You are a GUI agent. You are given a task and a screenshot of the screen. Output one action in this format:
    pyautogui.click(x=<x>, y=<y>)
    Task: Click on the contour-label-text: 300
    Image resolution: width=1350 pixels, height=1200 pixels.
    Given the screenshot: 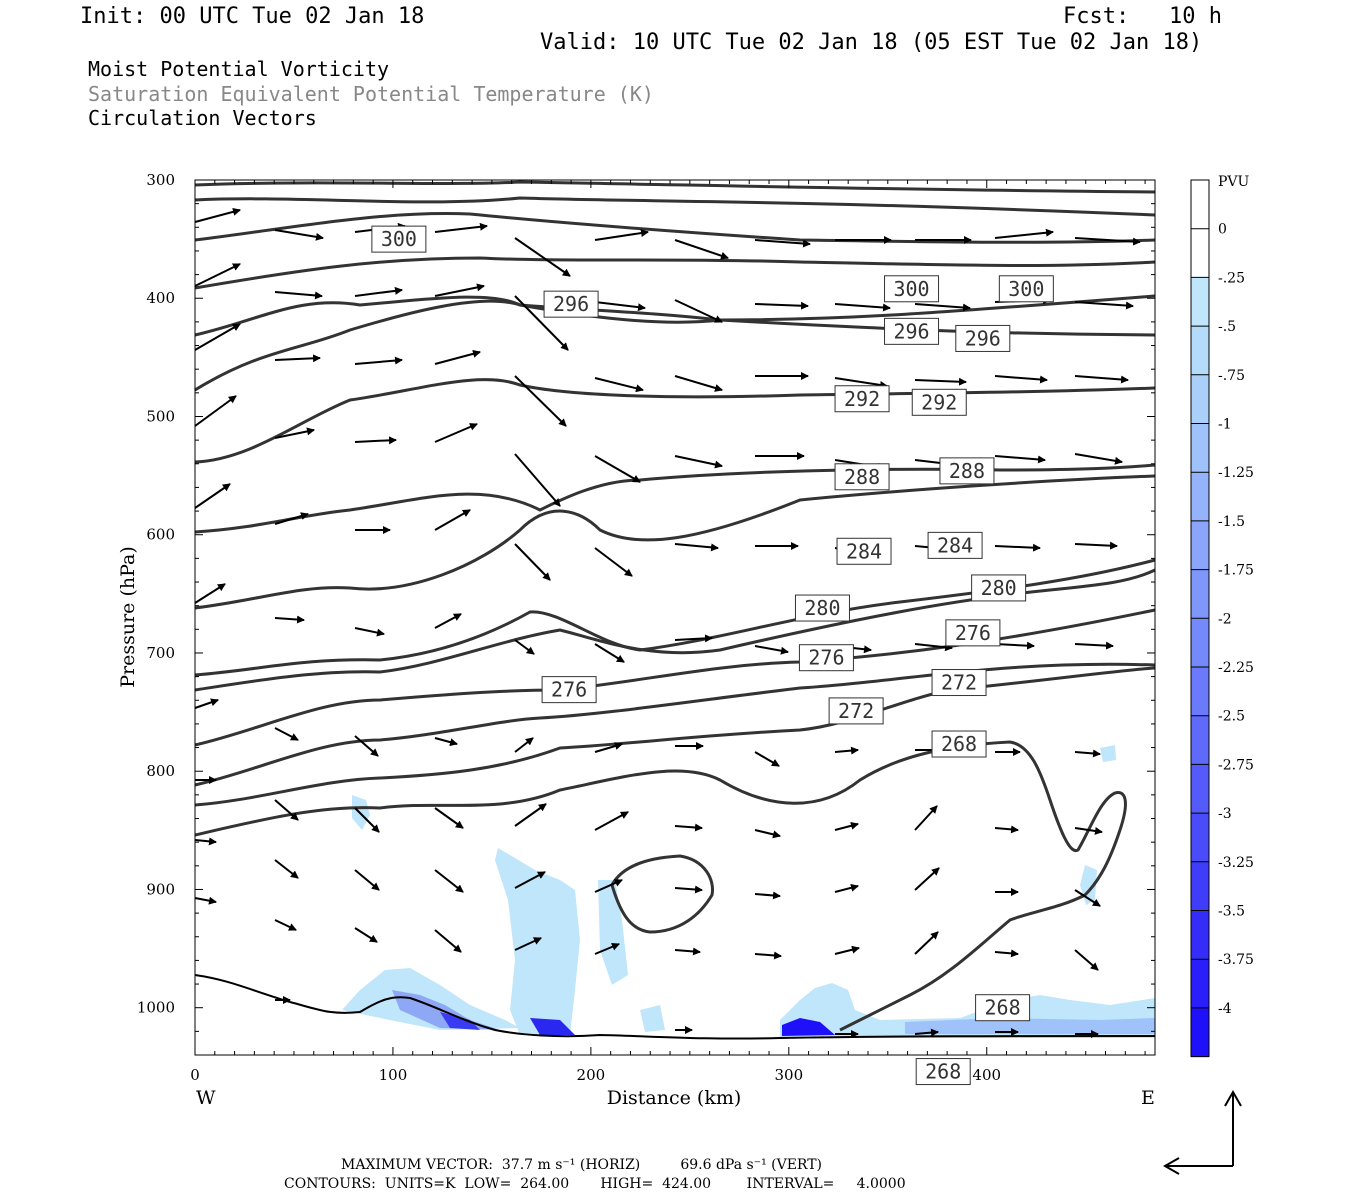 What is the action you would take?
    pyautogui.click(x=1026, y=289)
    